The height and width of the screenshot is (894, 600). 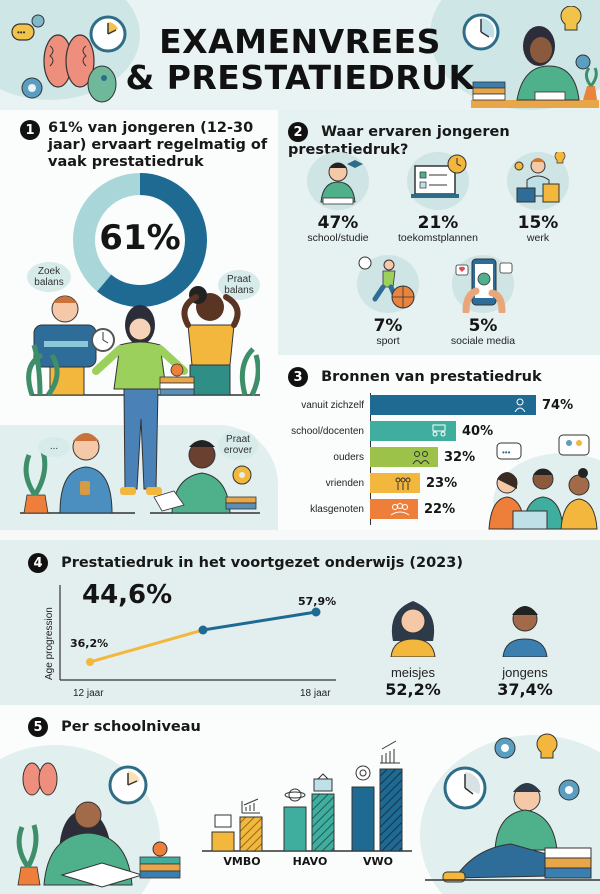 What do you see at coordinates (538, 223) in the screenshot?
I see `category-value: 15%` at bounding box center [538, 223].